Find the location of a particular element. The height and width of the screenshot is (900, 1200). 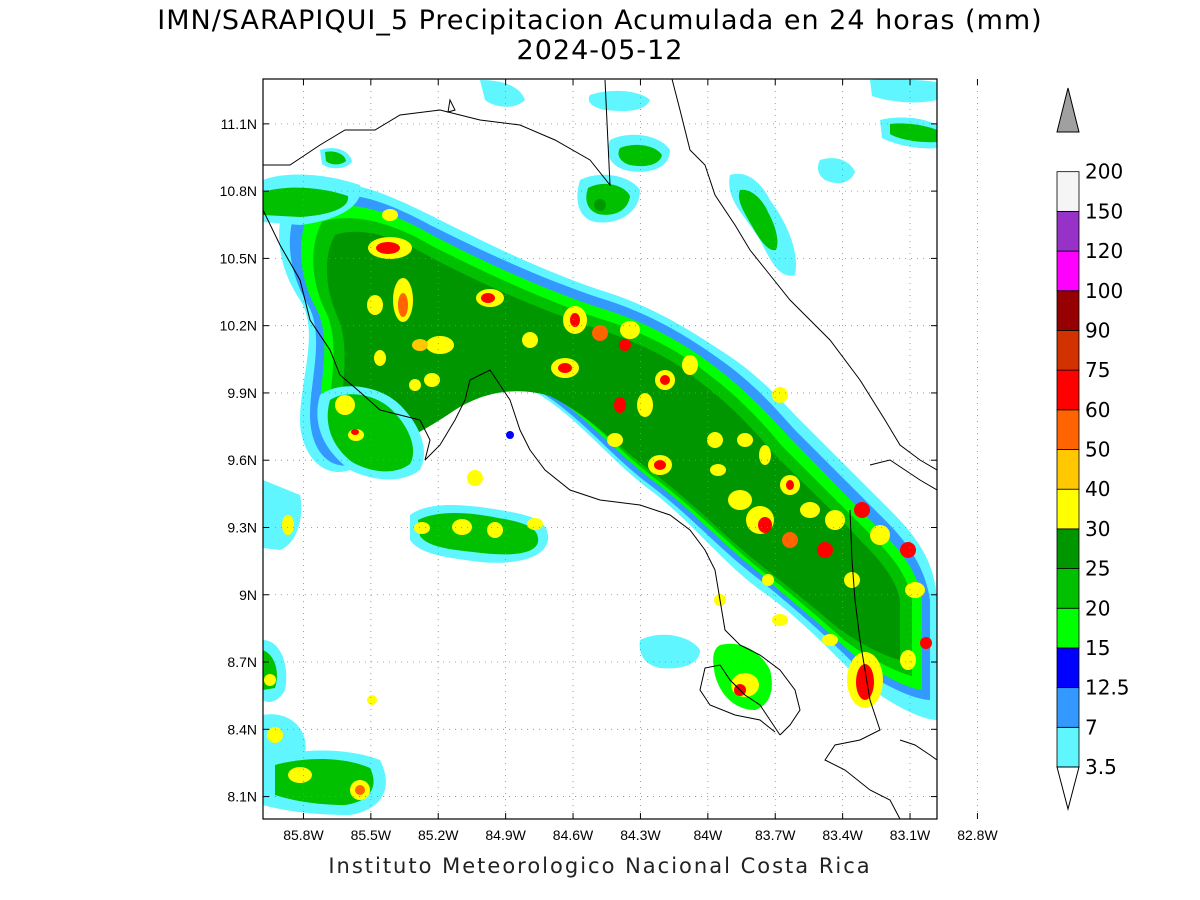

lake-outline is located at coordinates (451, 105).